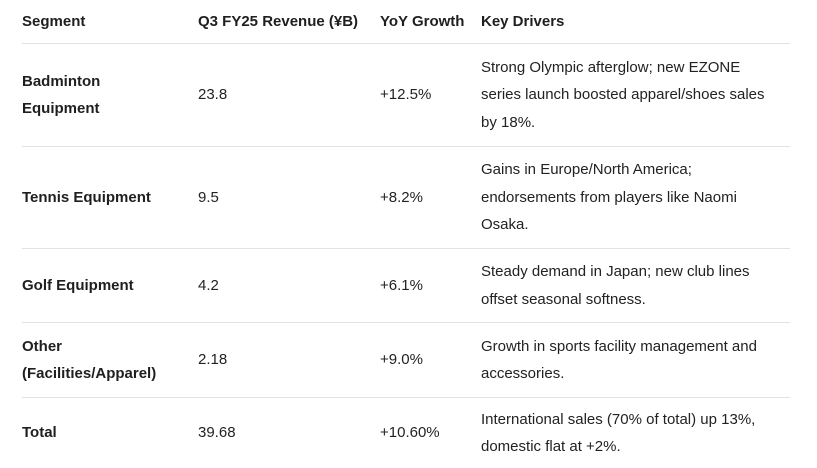  What do you see at coordinates (54, 21) in the screenshot?
I see `header-segment: Segment` at bounding box center [54, 21].